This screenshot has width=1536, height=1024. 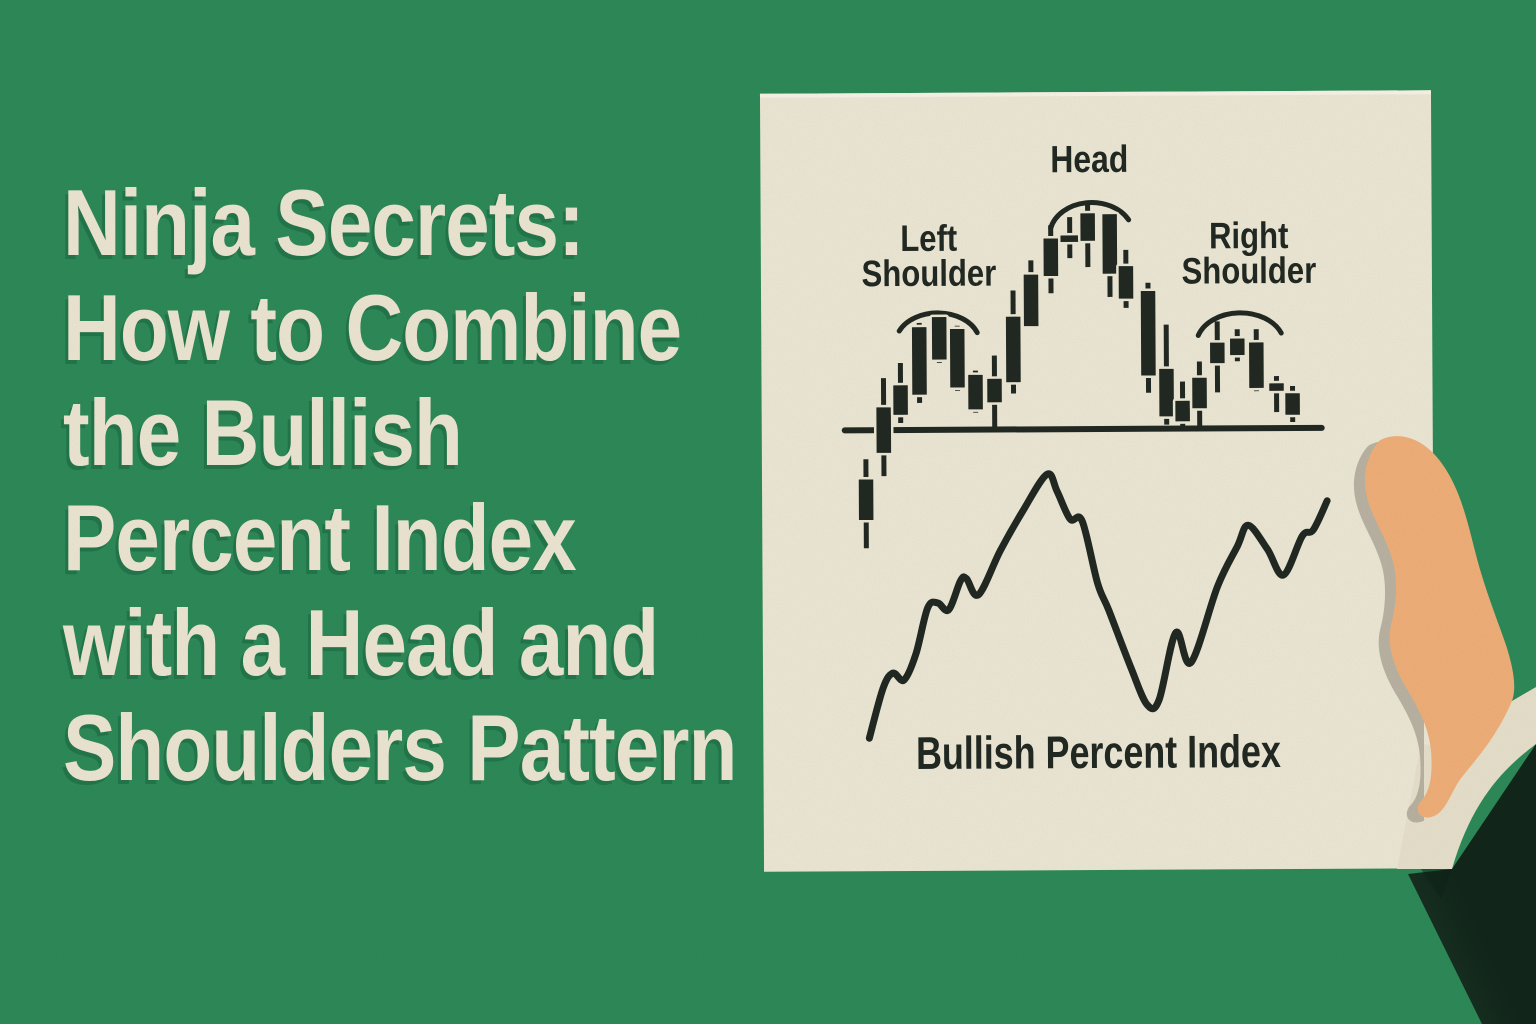 What do you see at coordinates (1248, 271) in the screenshot?
I see `right-shoulder-label-line2: Shoulder` at bounding box center [1248, 271].